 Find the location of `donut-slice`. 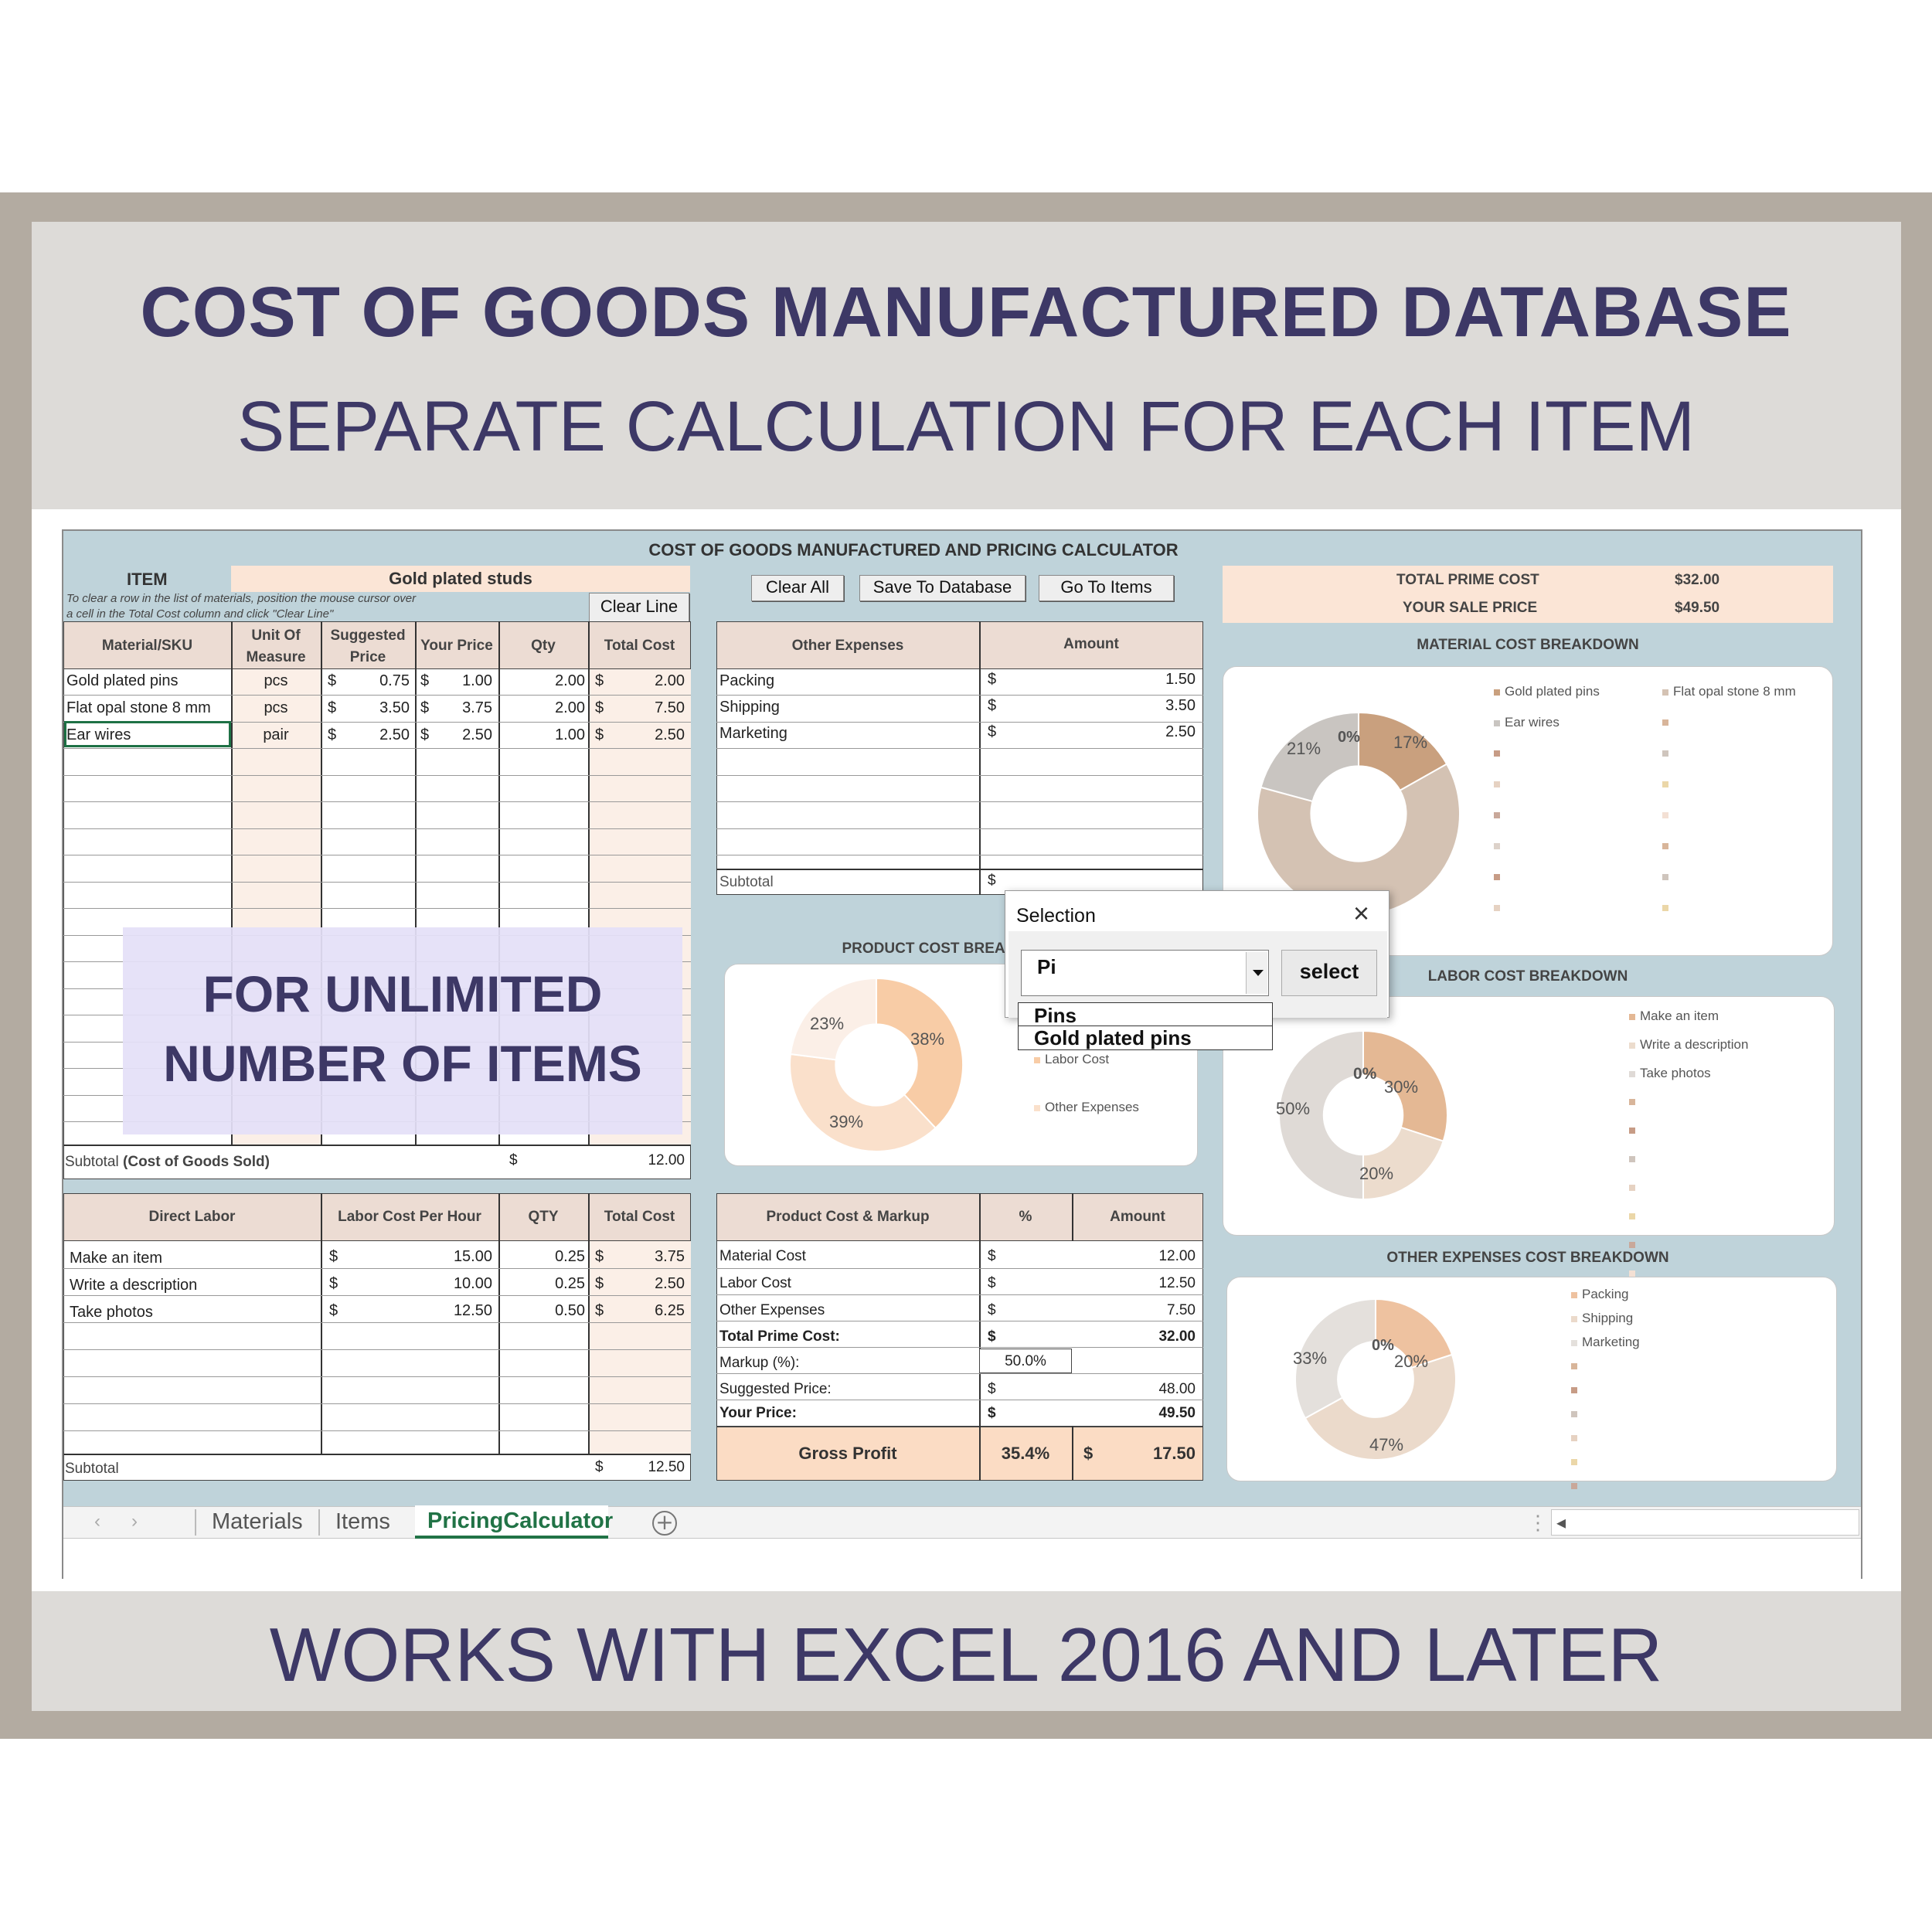

donut-slice is located at coordinates (1381, 1407).